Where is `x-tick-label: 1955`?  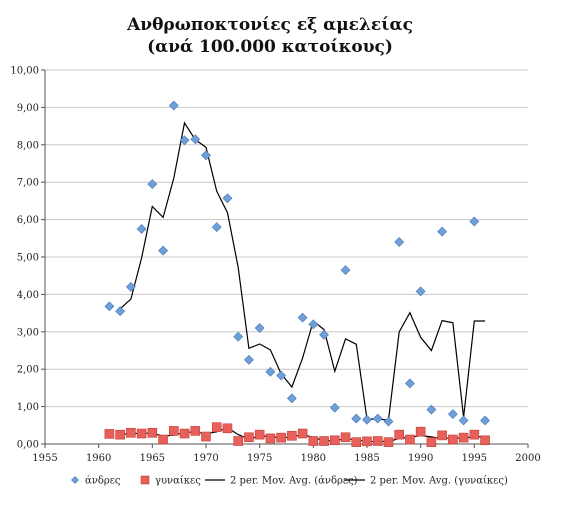 x-tick-label: 1955 is located at coordinates (44, 458).